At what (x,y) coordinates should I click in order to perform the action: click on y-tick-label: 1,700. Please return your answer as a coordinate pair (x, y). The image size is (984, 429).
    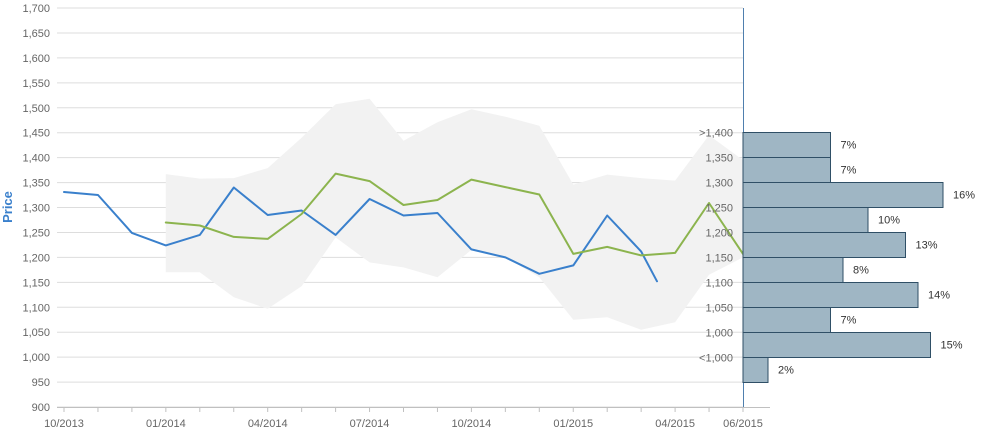
    Looking at the image, I should click on (36, 9).